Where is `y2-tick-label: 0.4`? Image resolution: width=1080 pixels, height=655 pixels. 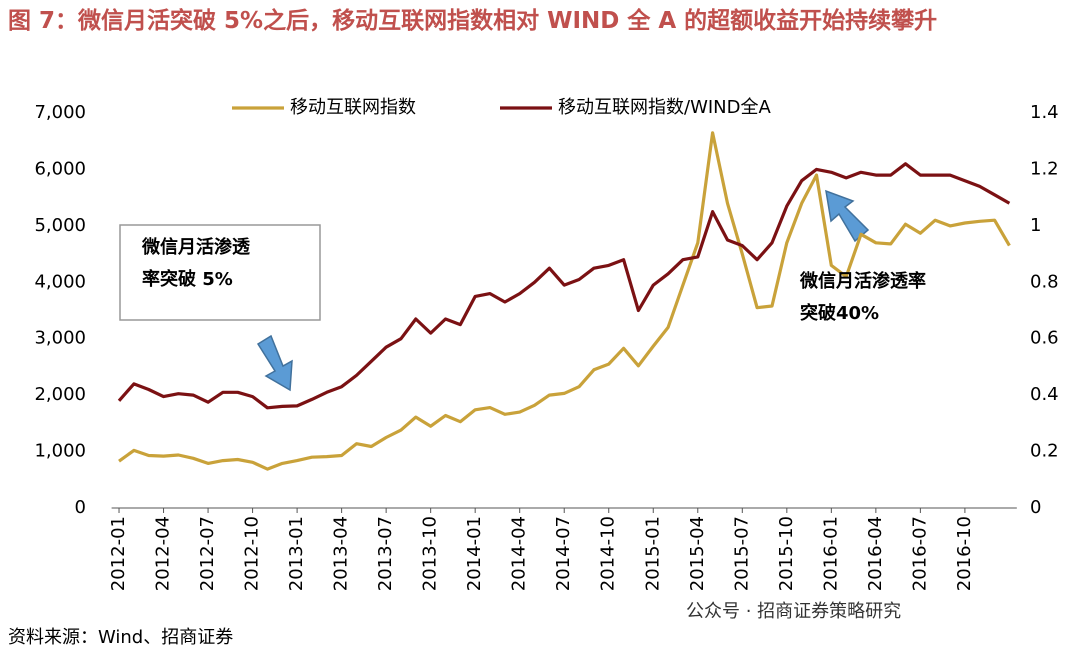
y2-tick-label: 0.4 is located at coordinates (1044, 394).